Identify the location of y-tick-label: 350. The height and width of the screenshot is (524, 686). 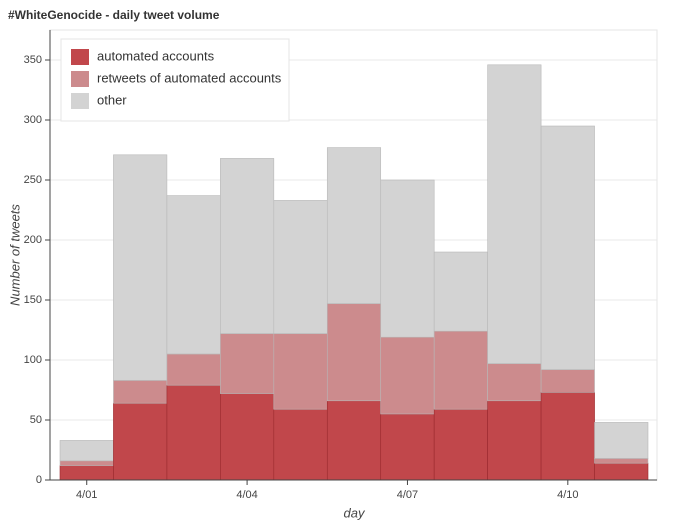
(33, 60).